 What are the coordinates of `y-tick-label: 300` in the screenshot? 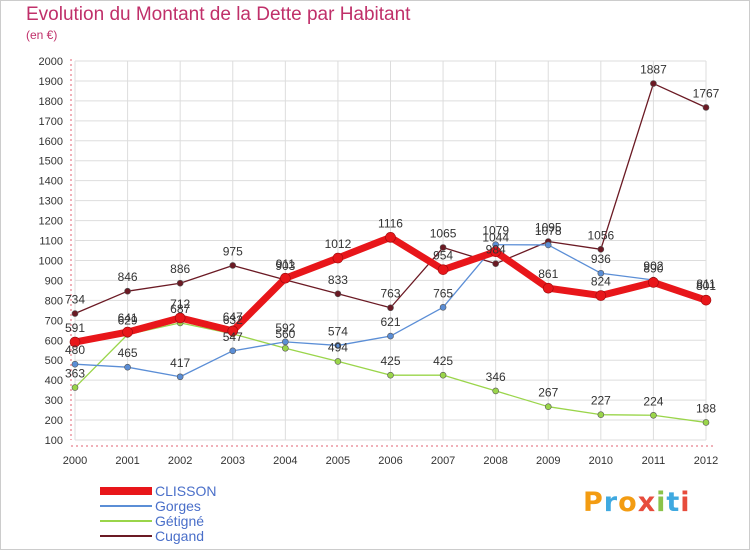 It's located at (54, 401).